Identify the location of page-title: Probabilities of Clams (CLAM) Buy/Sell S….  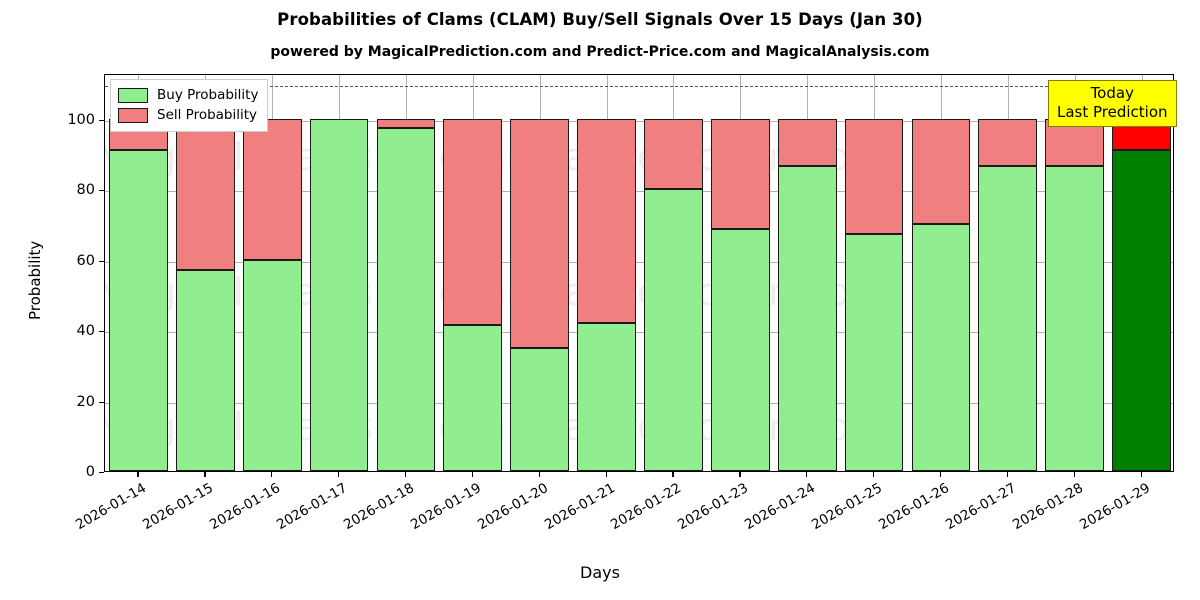
(600, 19).